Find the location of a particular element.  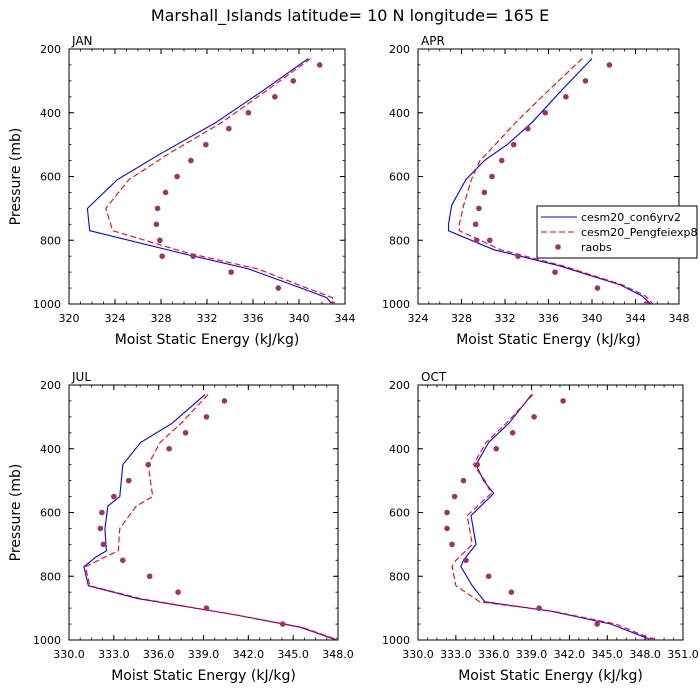

x-tick-label: 333.0 is located at coordinates (114, 654).